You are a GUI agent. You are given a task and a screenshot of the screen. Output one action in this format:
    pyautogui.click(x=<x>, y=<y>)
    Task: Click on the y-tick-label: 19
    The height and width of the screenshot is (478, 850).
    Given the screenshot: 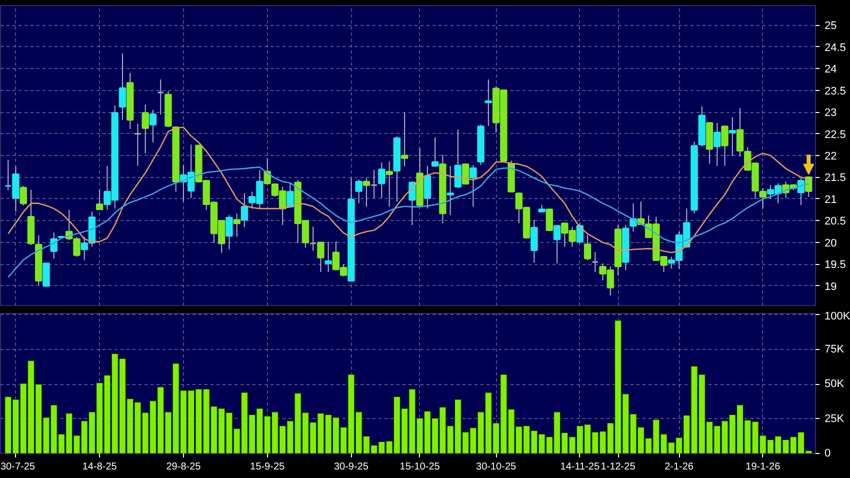 What is the action you would take?
    pyautogui.click(x=830, y=286)
    